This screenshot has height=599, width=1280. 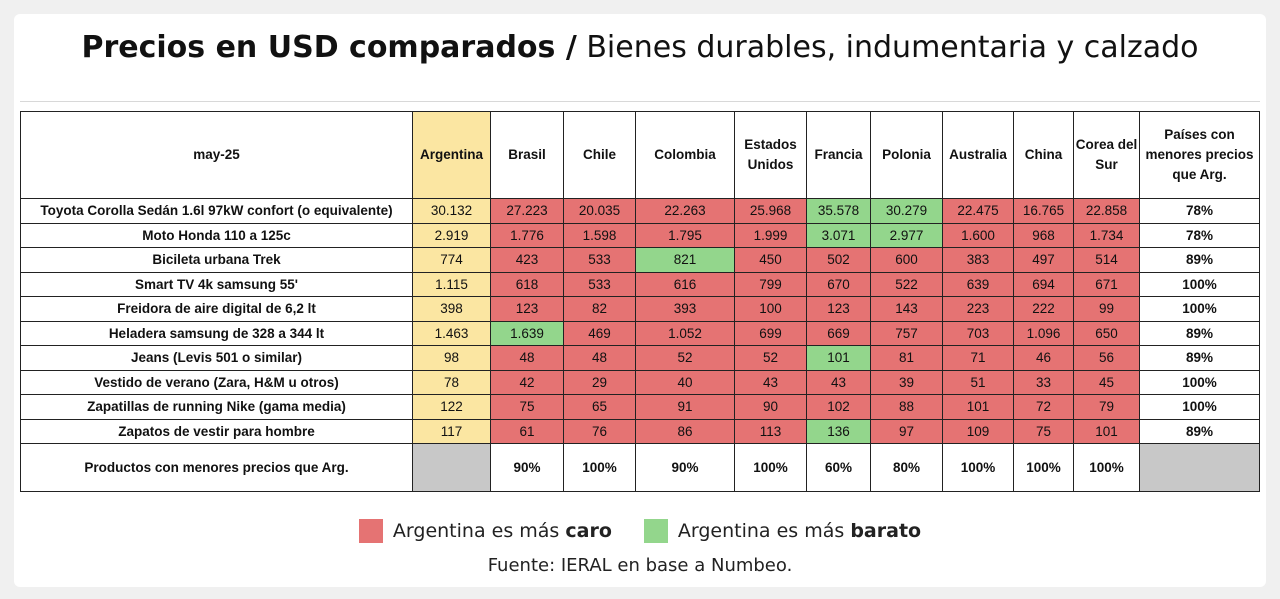 What do you see at coordinates (906, 382) in the screenshot?
I see `price-cell: 39` at bounding box center [906, 382].